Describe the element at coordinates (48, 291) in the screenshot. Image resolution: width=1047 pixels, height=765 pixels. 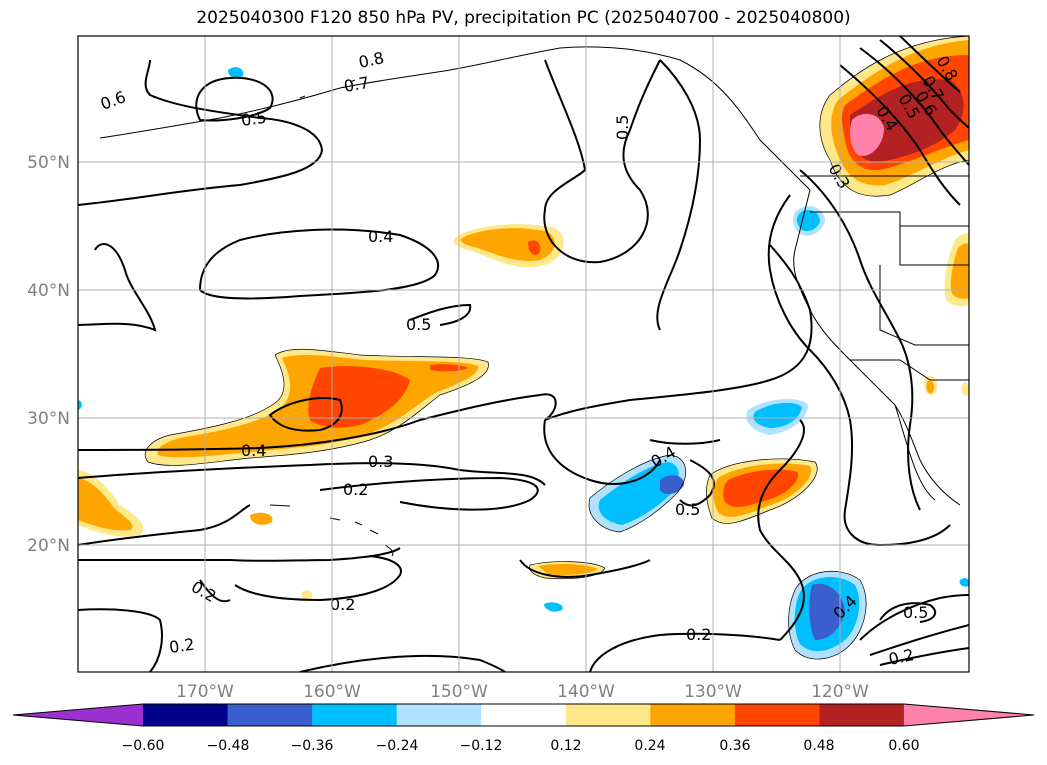
I see `lat-label: 40°N` at that location.